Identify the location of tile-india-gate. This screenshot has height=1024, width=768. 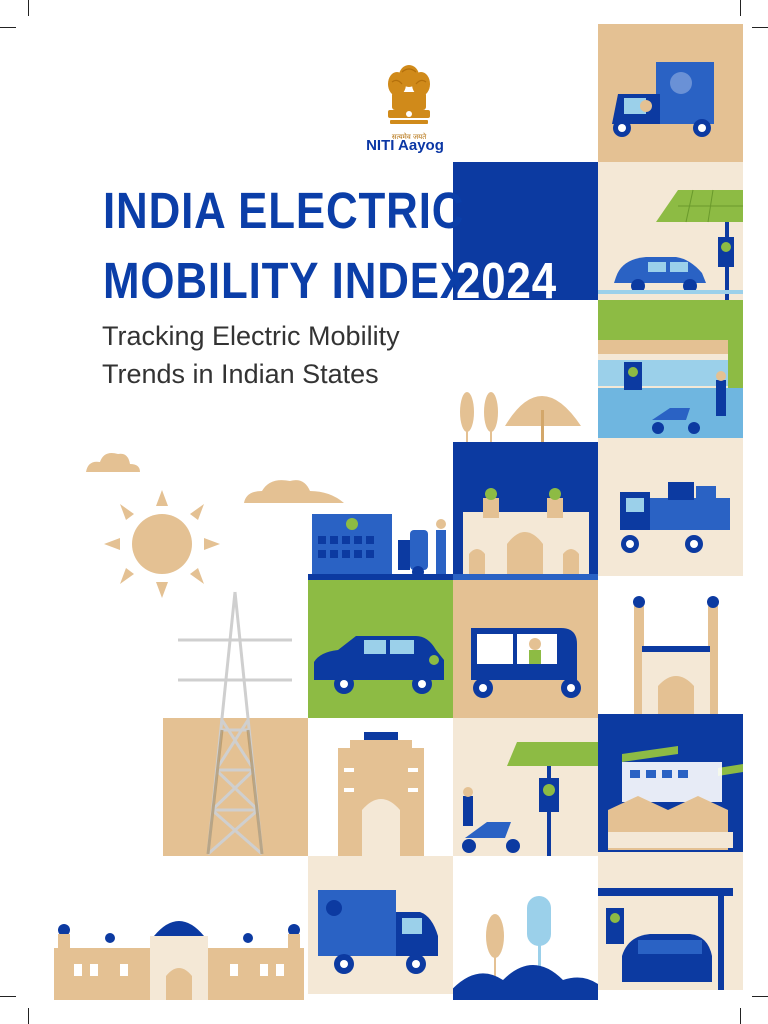
(380, 787).